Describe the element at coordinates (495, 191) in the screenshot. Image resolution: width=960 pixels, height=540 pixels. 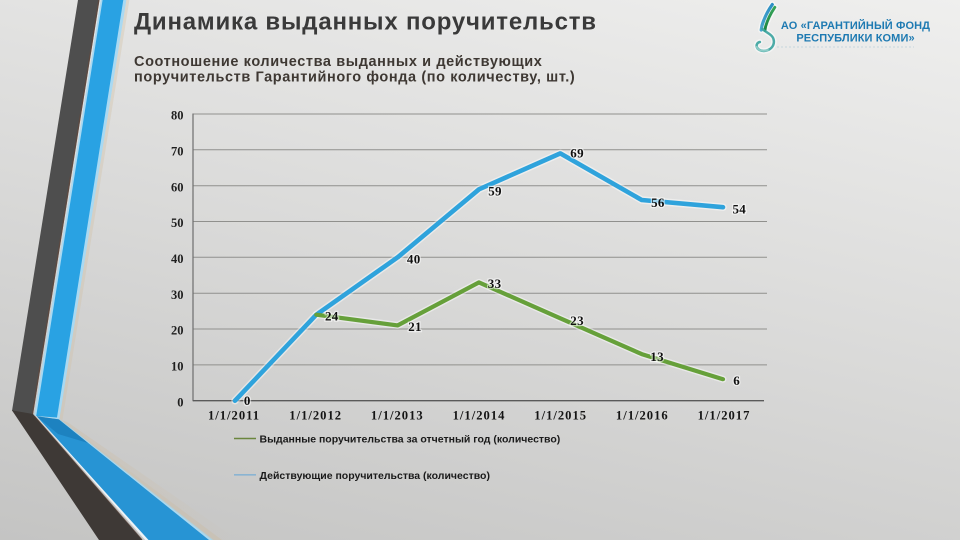
I see `svg-text: 59` at that location.